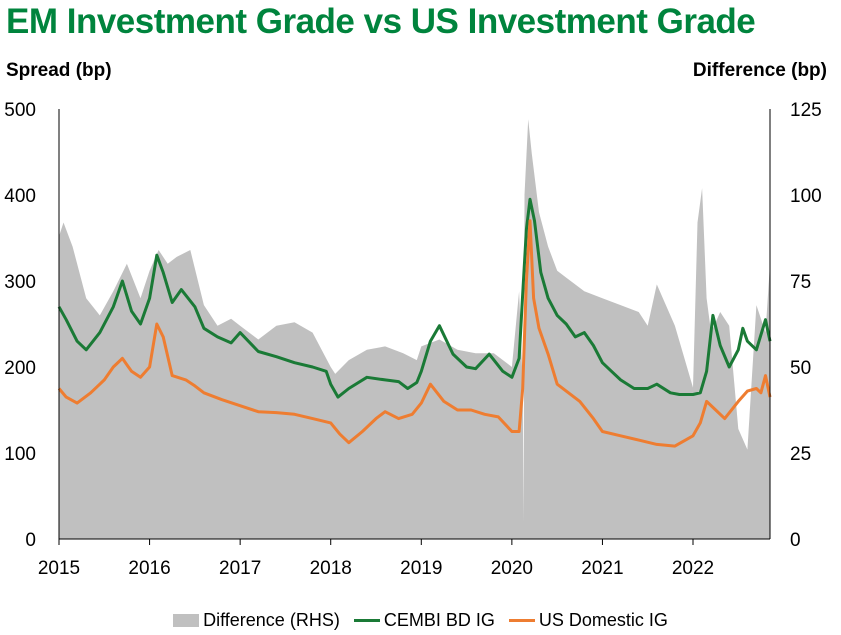  What do you see at coordinates (20, 368) in the screenshot?
I see `y-tick-left: 200` at bounding box center [20, 368].